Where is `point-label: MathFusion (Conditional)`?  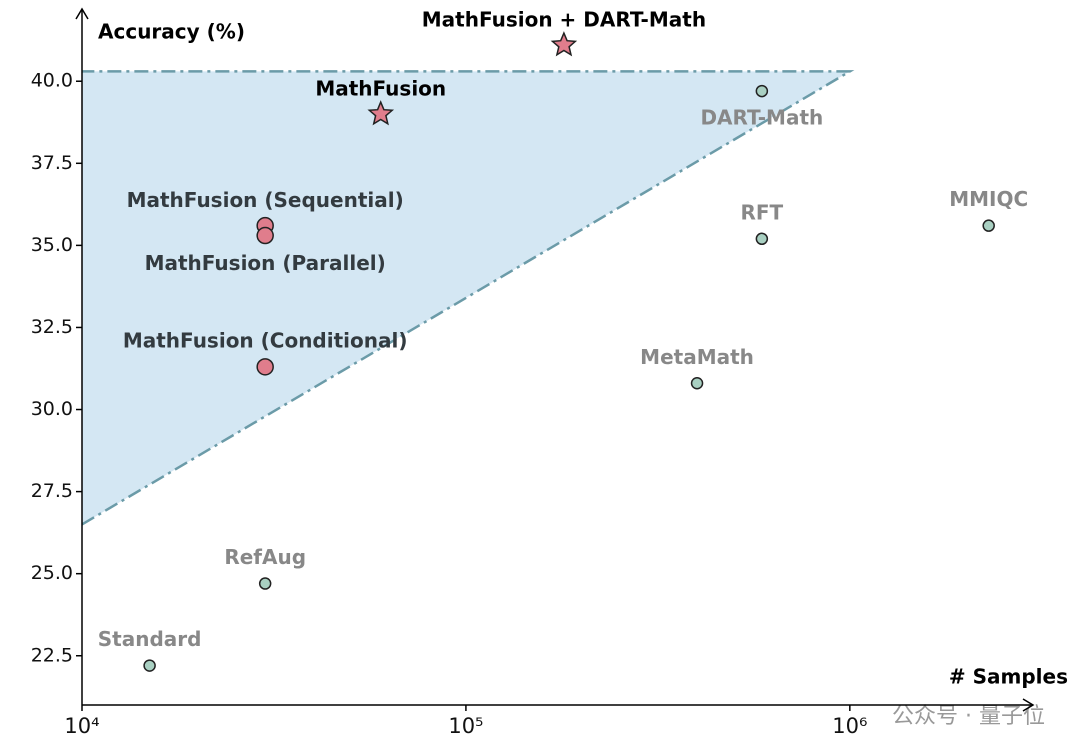
point-label: MathFusion (Conditional) is located at coordinates (265, 340).